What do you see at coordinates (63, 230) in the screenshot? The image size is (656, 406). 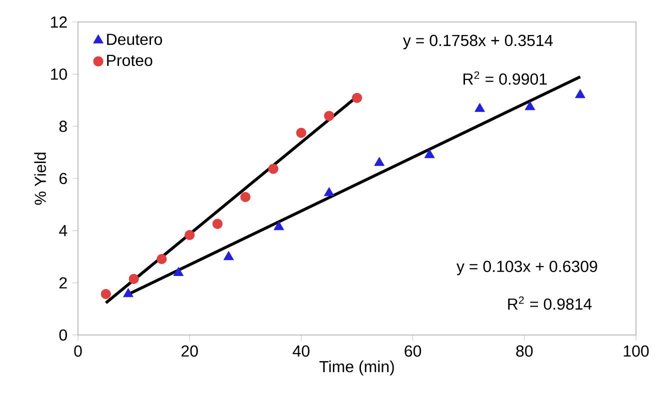 I see `y-tick-label: 4` at bounding box center [63, 230].